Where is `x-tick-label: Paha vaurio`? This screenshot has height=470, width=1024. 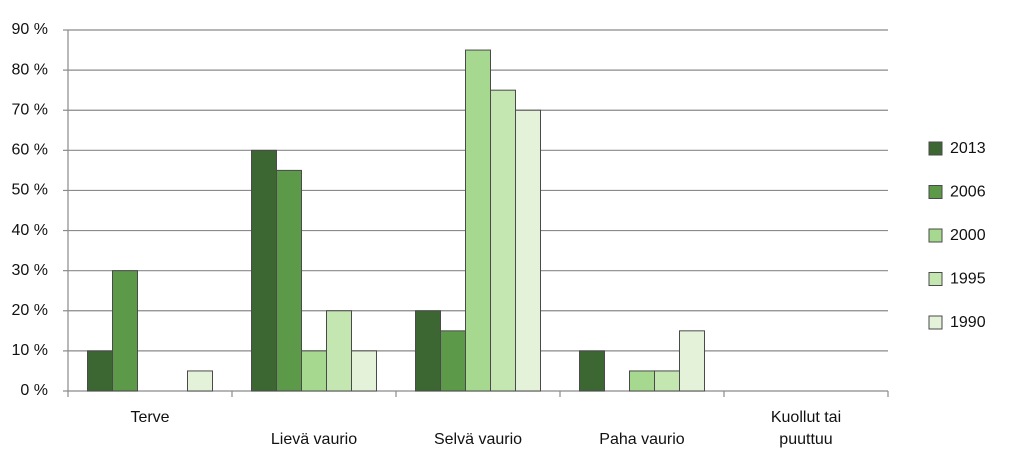
x-tick-label: Paha vaurio is located at coordinates (642, 439).